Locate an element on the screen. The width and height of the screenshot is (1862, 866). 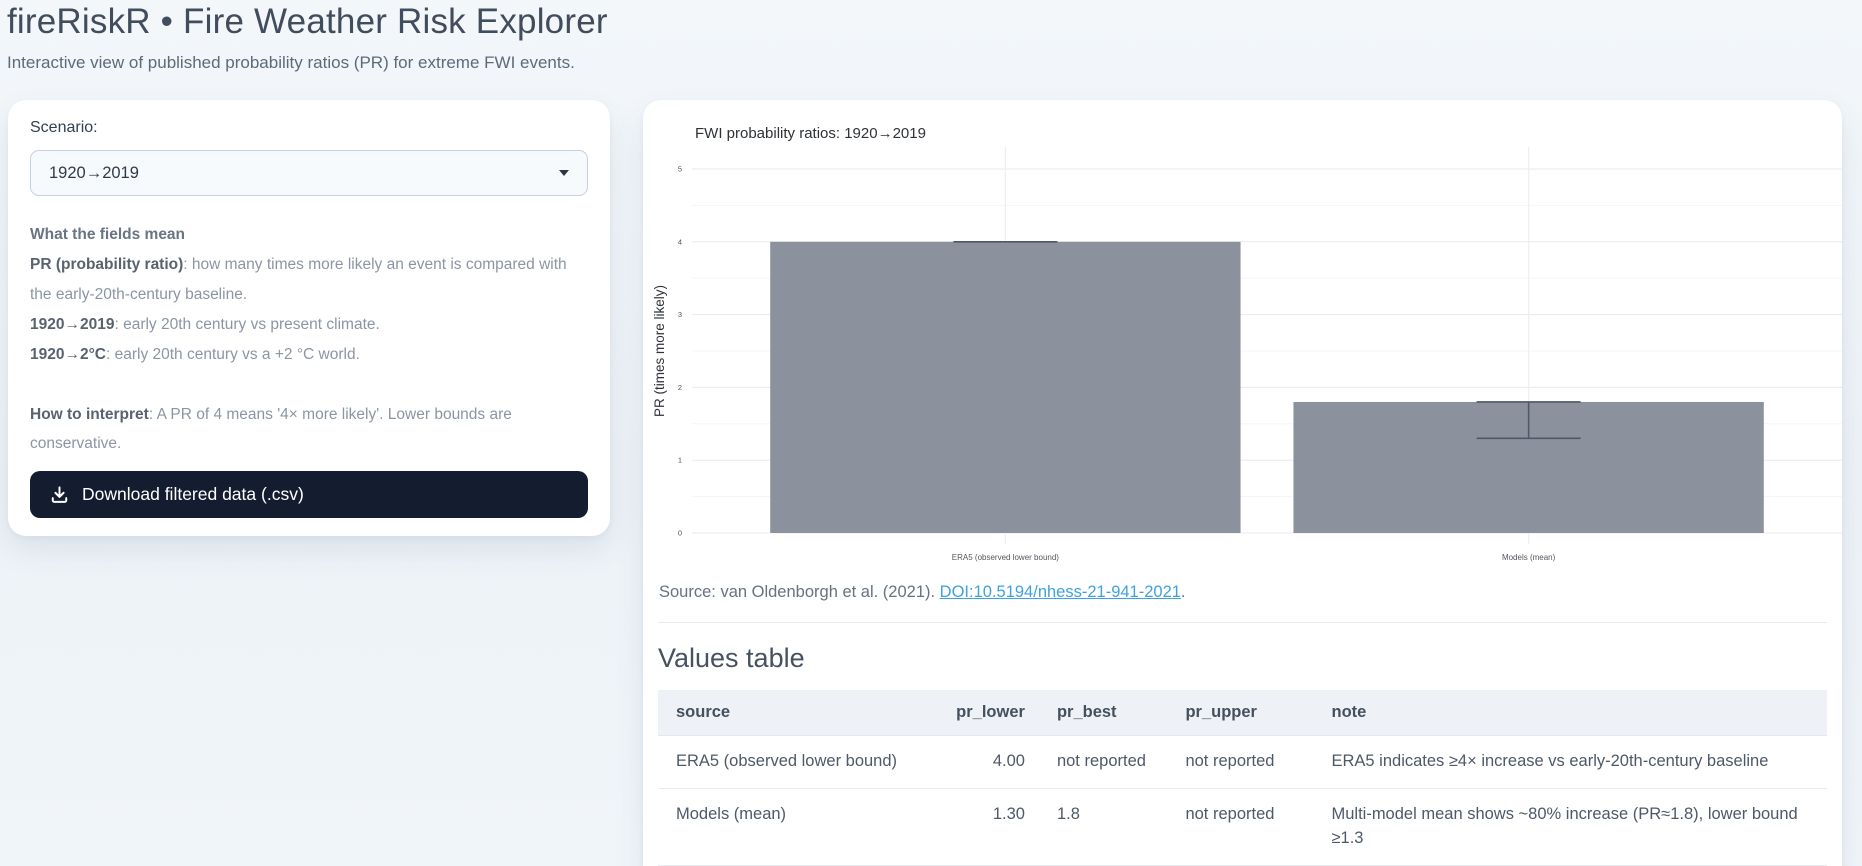
column-header-pr_lower: pr_lower is located at coordinates (988, 713).